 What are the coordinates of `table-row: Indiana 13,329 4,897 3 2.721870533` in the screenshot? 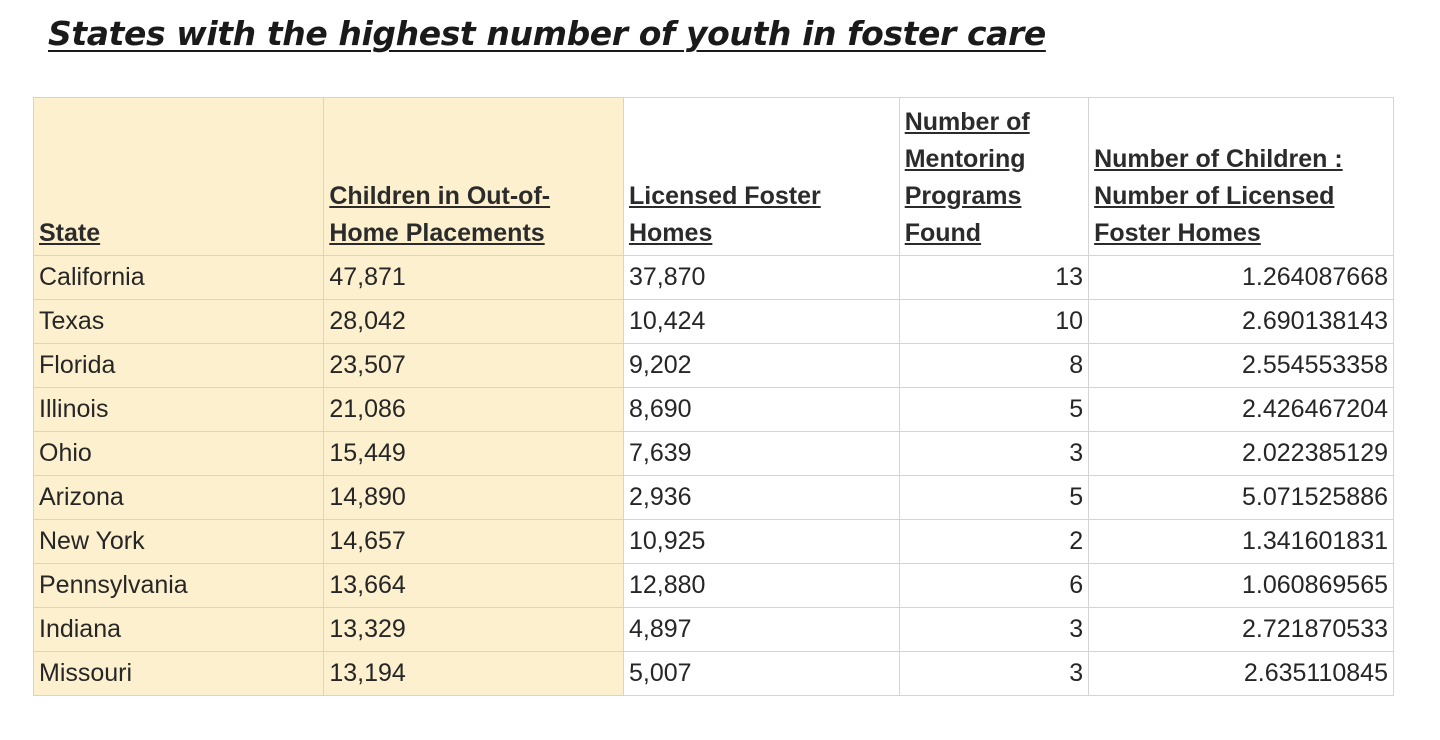 It's located at (713, 629).